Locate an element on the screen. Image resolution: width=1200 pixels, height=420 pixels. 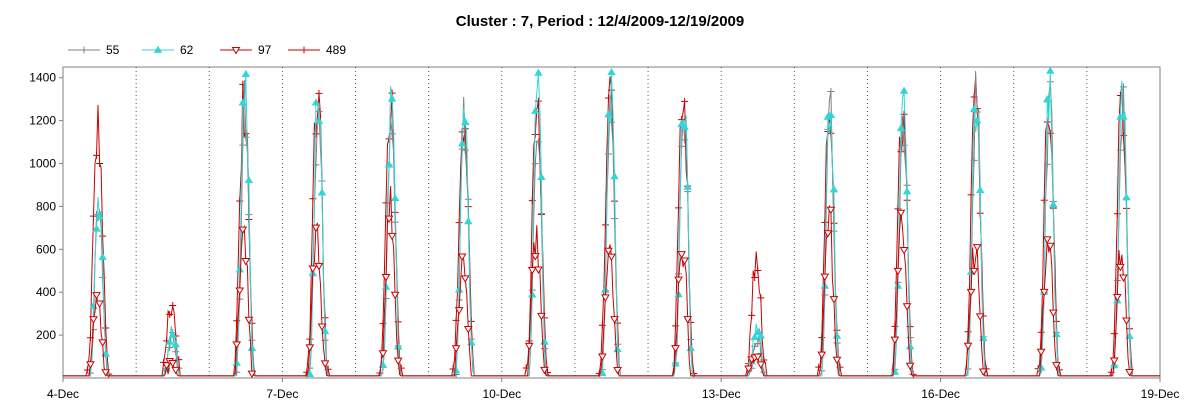
y-tick-label: 800 is located at coordinates (46, 206).